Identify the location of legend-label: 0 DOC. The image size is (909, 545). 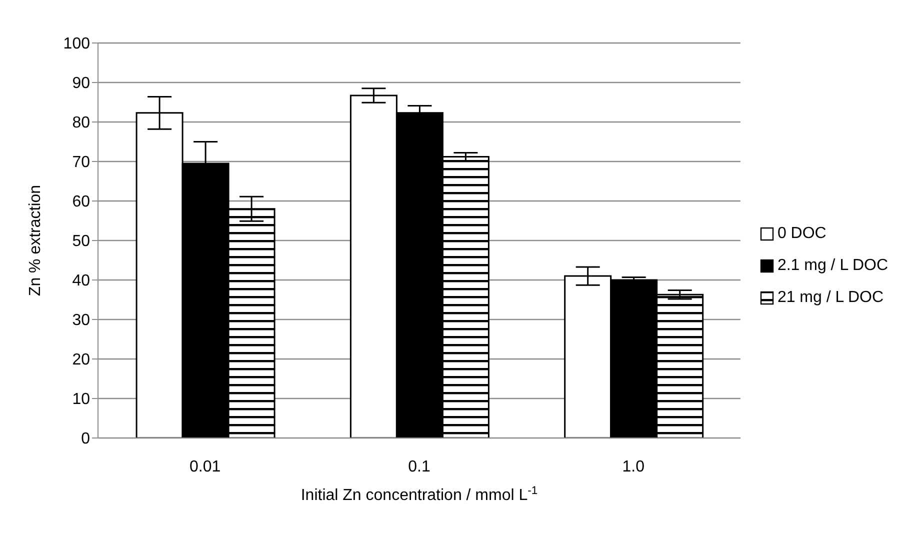
(801, 234).